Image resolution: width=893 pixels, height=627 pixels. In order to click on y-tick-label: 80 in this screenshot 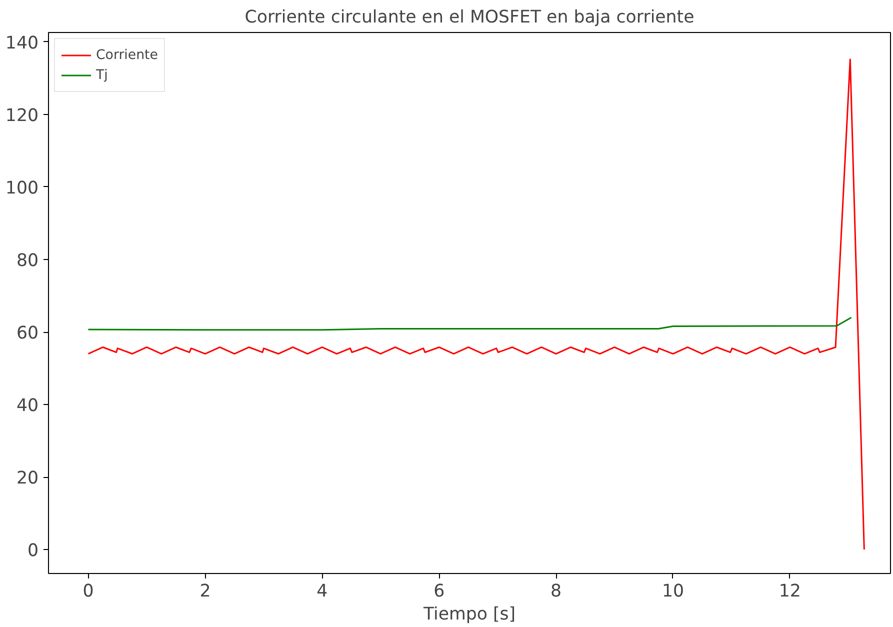, I will do `click(27, 260)`.